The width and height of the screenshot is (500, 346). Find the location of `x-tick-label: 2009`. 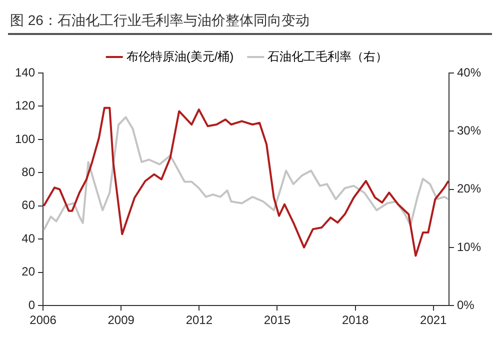

x-tick-label: 2009 is located at coordinates (121, 320).